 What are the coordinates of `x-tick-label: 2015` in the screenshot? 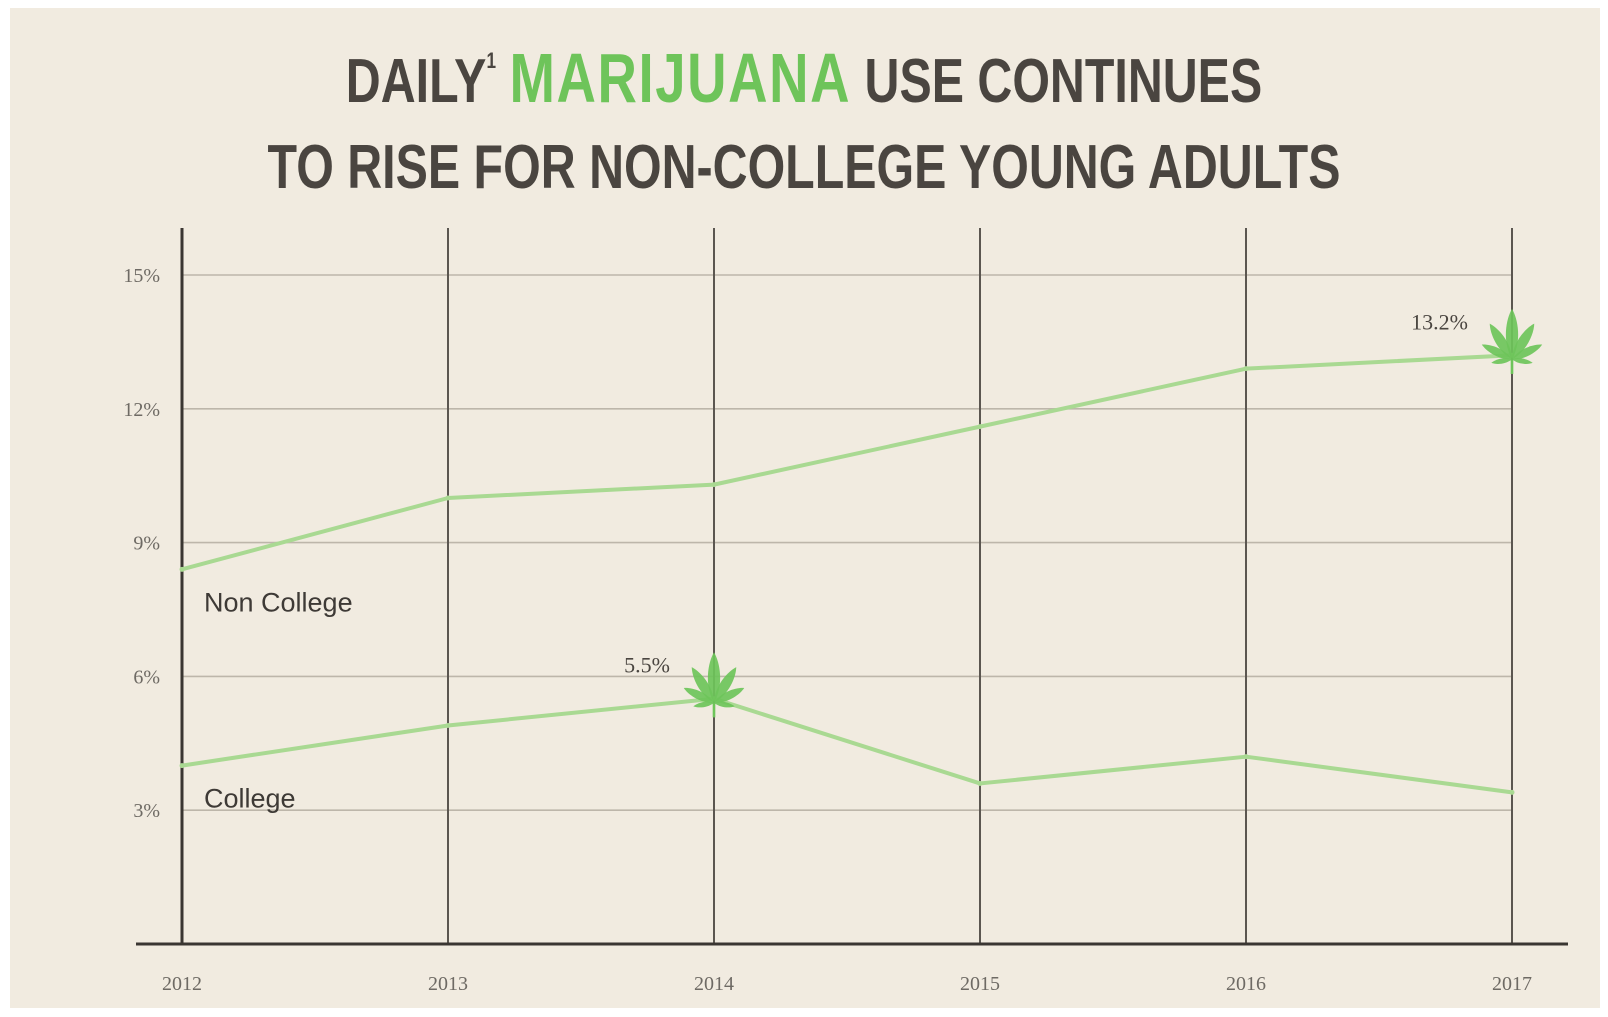 It's located at (980, 984).